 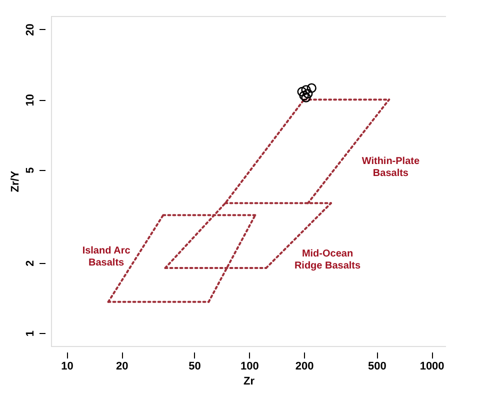 I want to click on y-tick-label: 5, so click(x=30, y=170).